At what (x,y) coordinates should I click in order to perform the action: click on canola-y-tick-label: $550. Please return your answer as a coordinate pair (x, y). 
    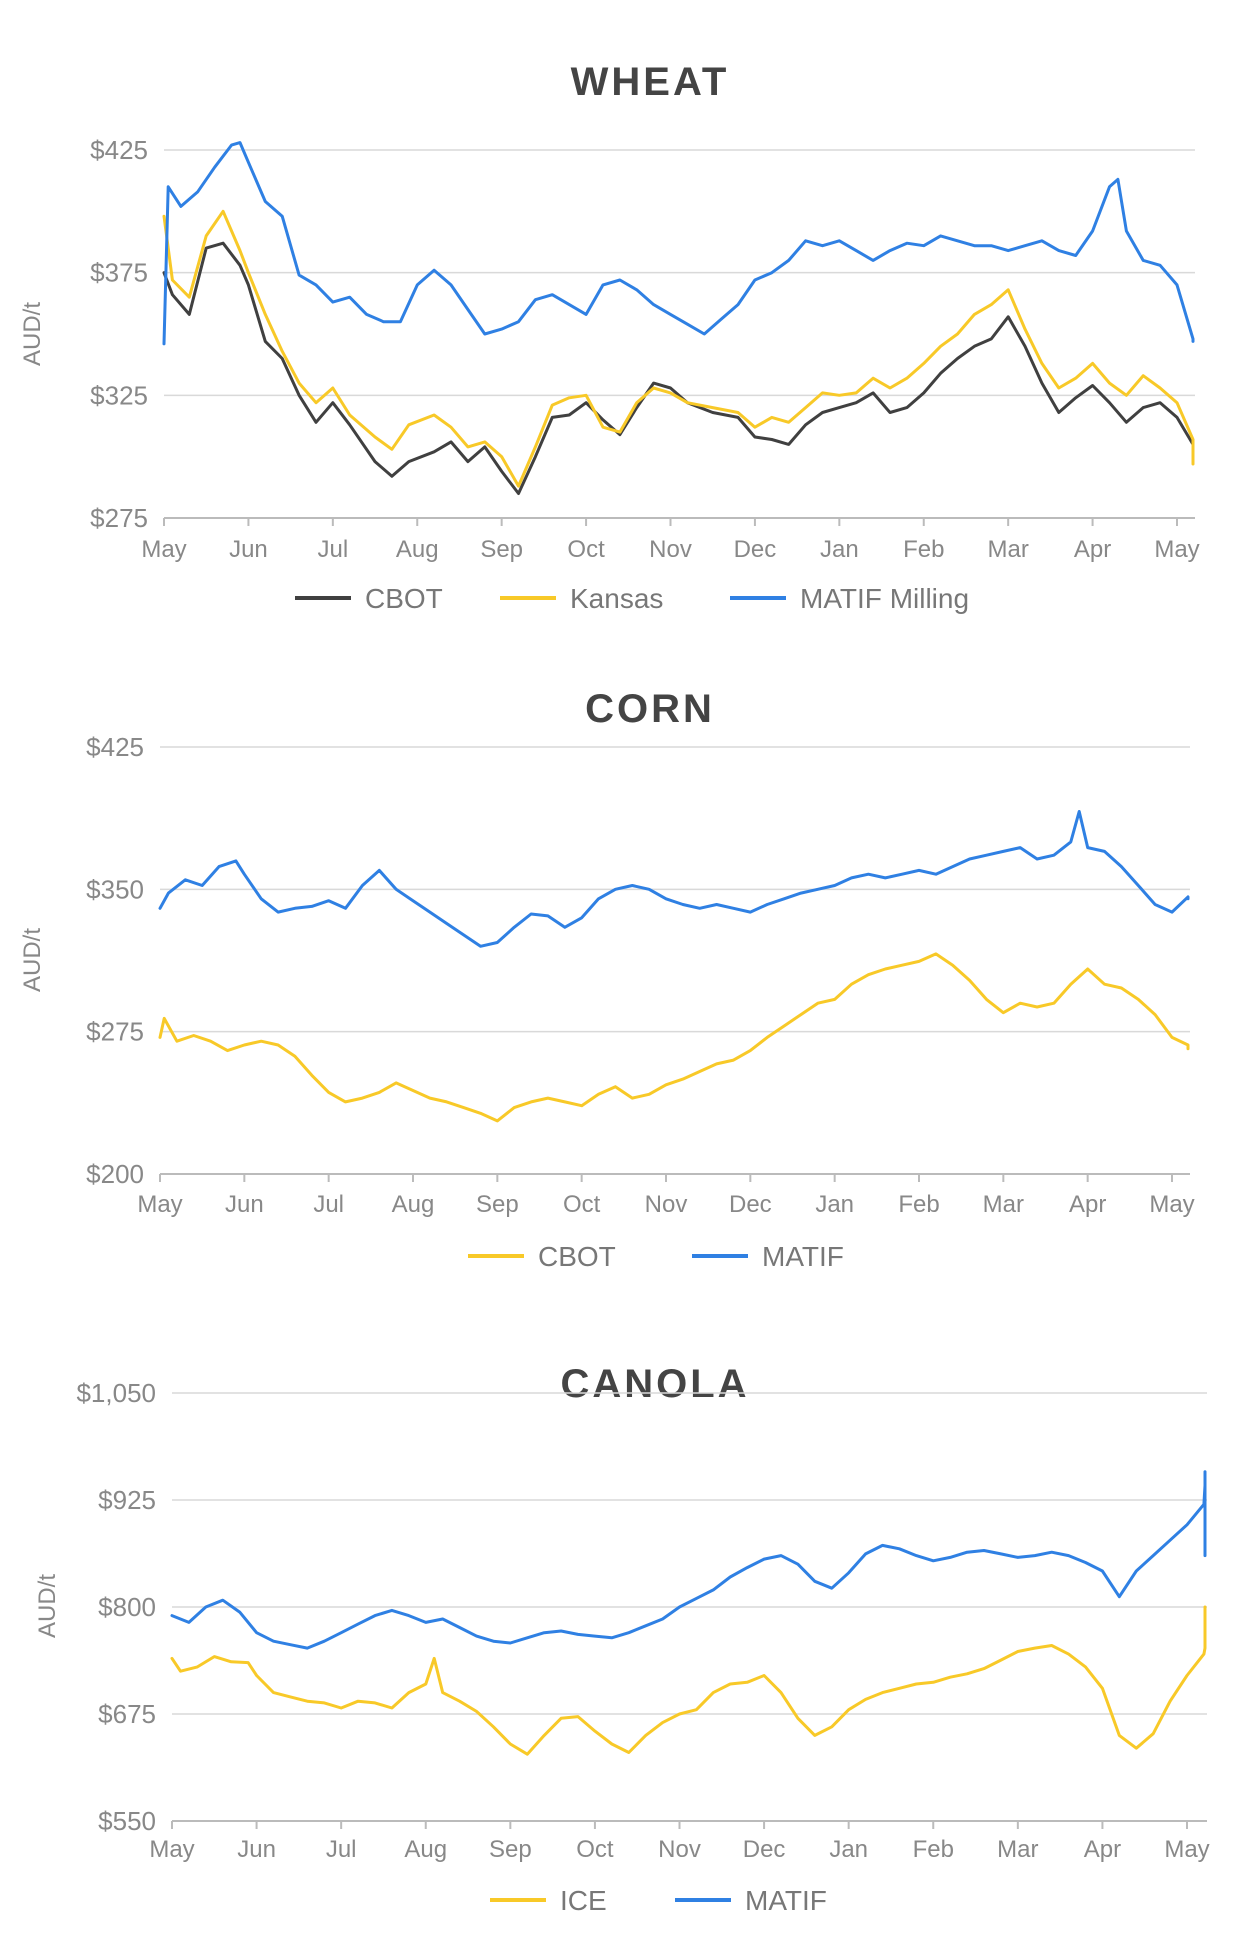
    Looking at the image, I should click on (127, 1821).